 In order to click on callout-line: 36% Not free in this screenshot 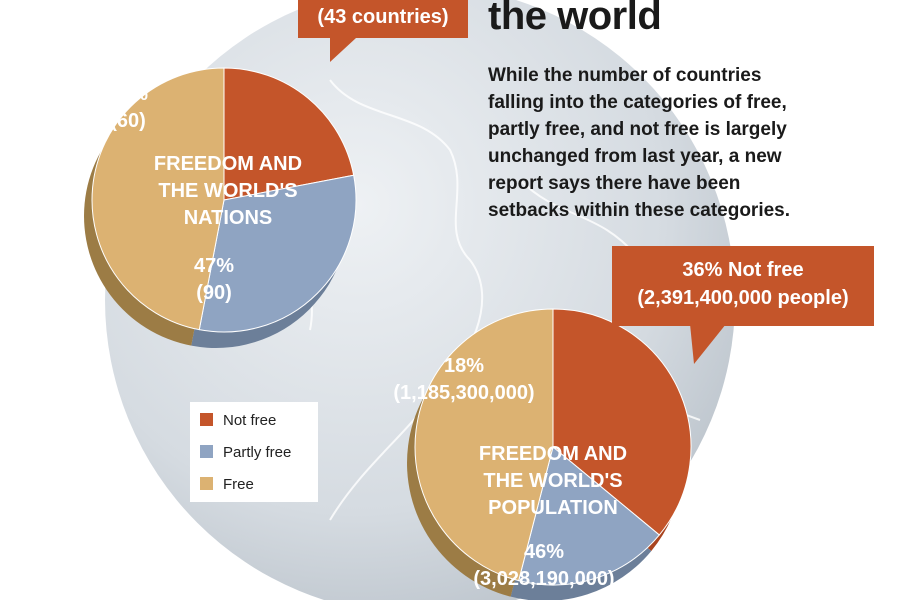, I will do `click(743, 270)`.